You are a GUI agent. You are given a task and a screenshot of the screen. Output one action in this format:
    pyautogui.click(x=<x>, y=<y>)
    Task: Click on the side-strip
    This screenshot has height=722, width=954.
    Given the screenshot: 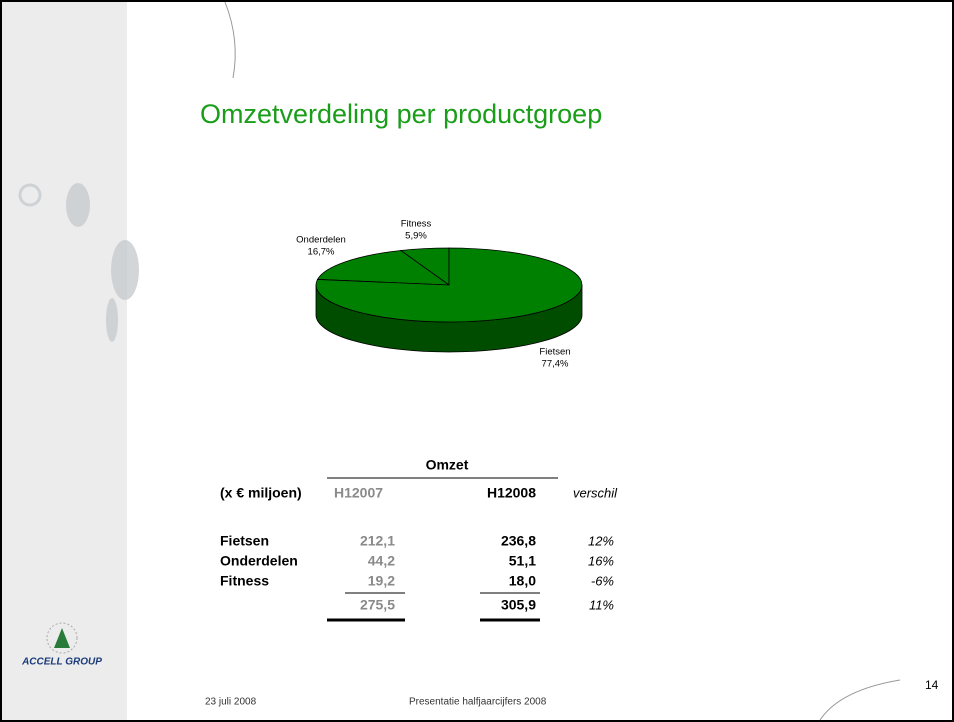 What is the action you would take?
    pyautogui.click(x=64, y=361)
    